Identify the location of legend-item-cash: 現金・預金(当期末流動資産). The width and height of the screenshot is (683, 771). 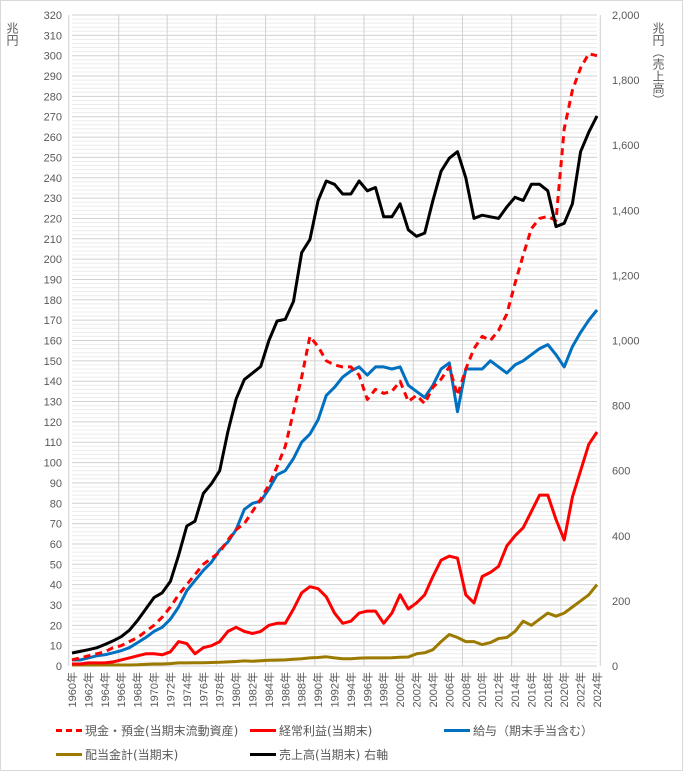
(147, 730).